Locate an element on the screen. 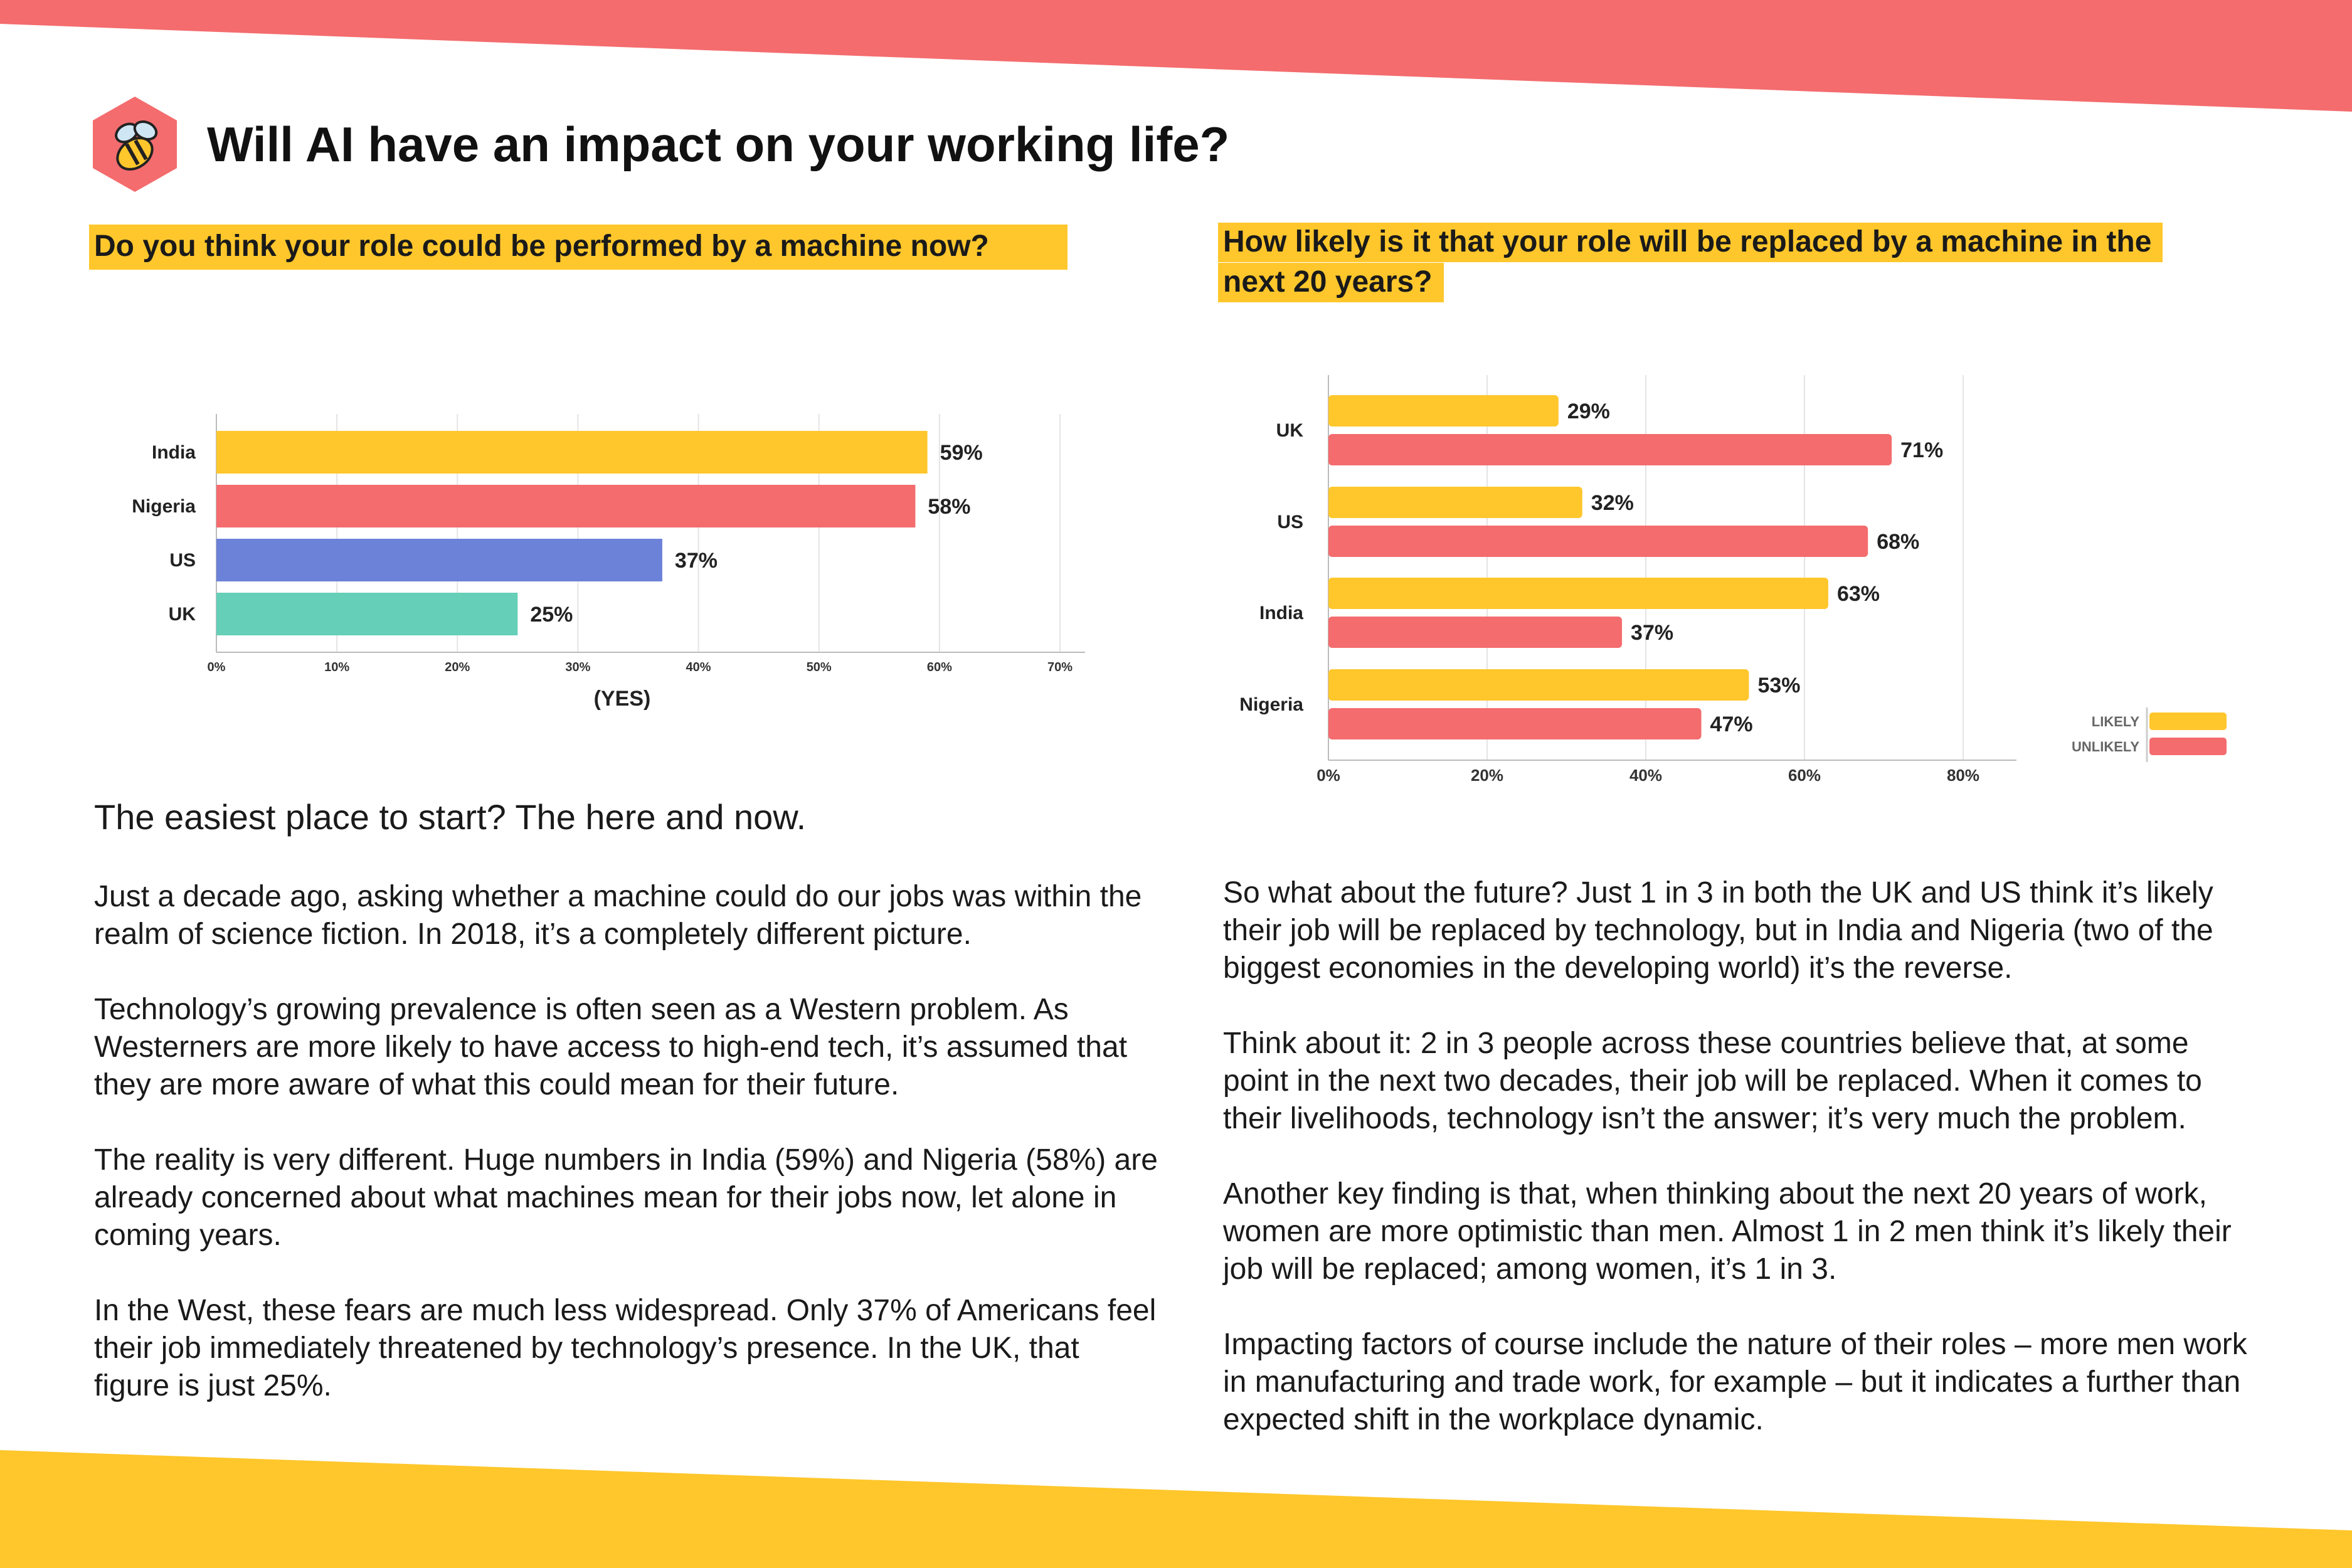 The image size is (2352, 1568). legend-label: LIKELY is located at coordinates (2116, 721).